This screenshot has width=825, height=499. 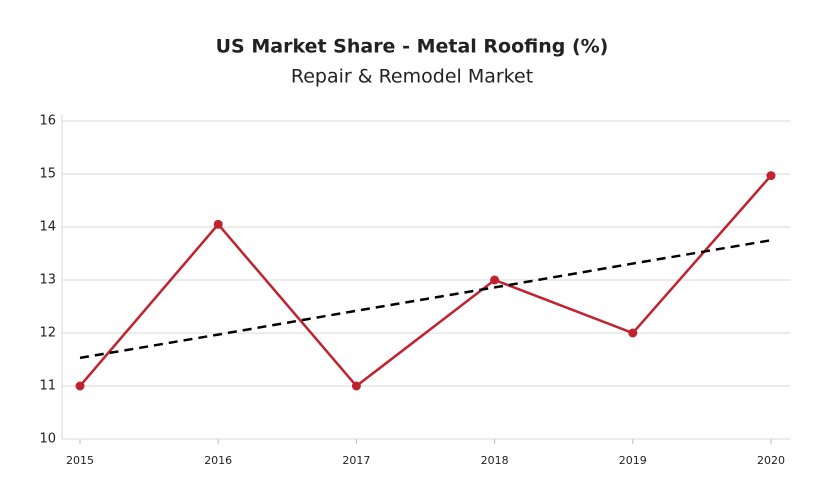 I want to click on y-tick-label: 13, so click(x=47, y=280).